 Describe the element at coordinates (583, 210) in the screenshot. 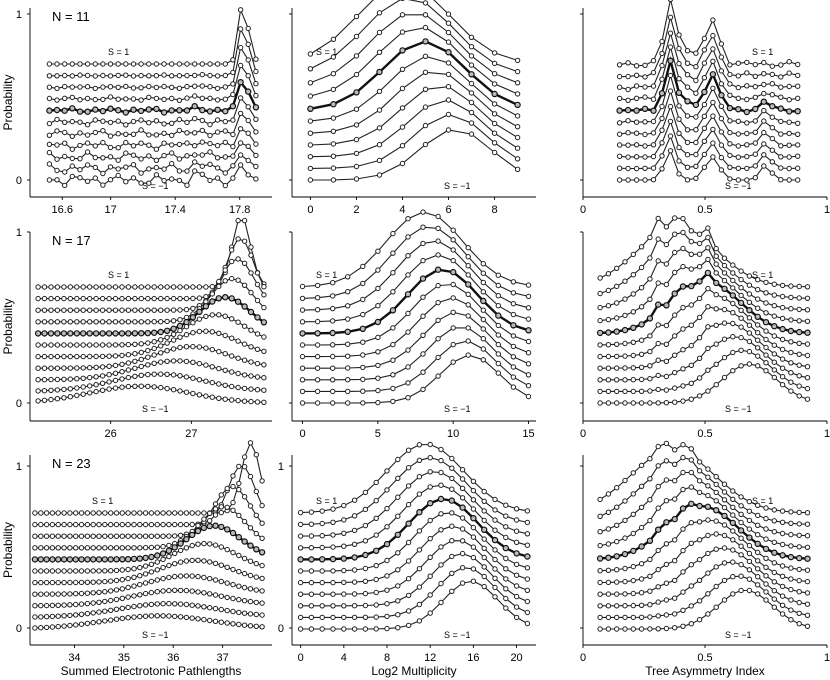

I see `x-tick-label: 0` at that location.